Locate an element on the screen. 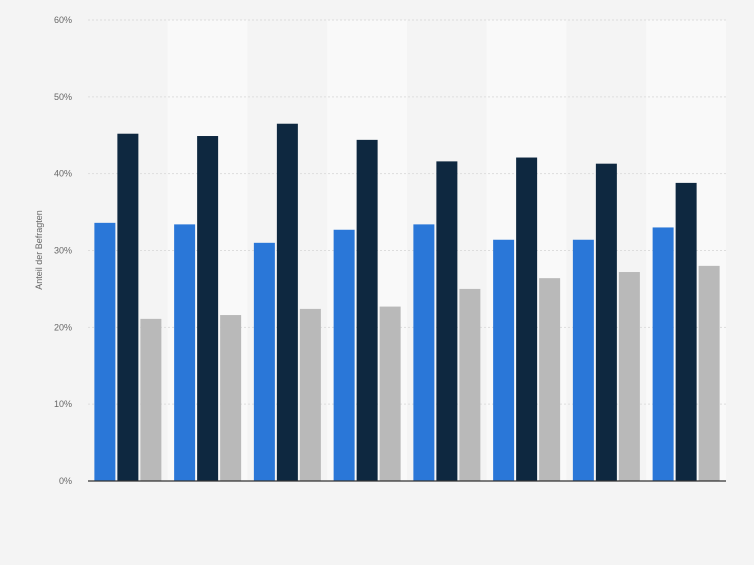 The width and height of the screenshot is (754, 565). y-tick-labels: 0% 10% 20% 30% 40% 50% 60% is located at coordinates (63, 250).